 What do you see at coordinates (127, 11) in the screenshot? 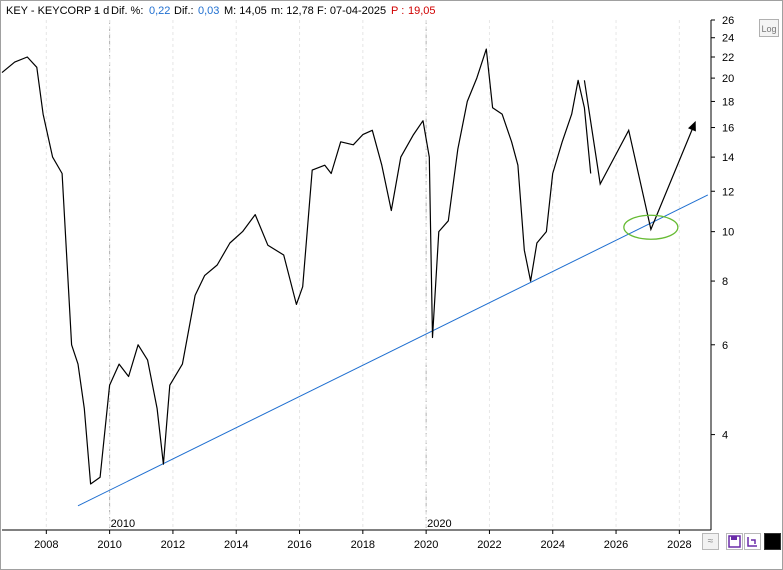
I see `header-dif-pct-label: Dif. %:` at bounding box center [127, 11].